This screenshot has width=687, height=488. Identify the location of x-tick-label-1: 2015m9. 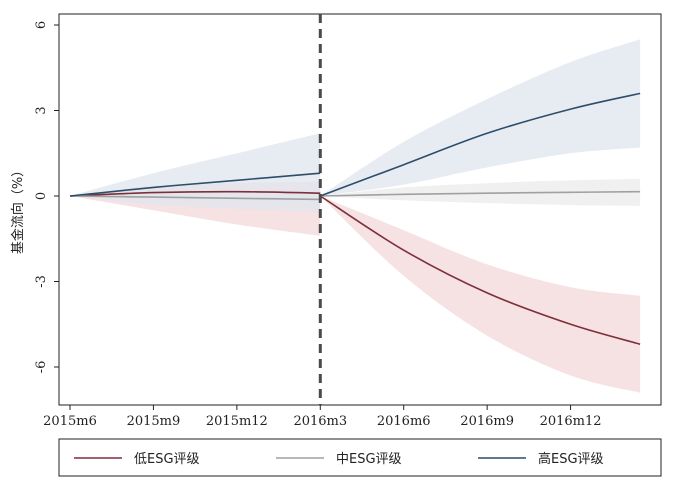
(154, 421).